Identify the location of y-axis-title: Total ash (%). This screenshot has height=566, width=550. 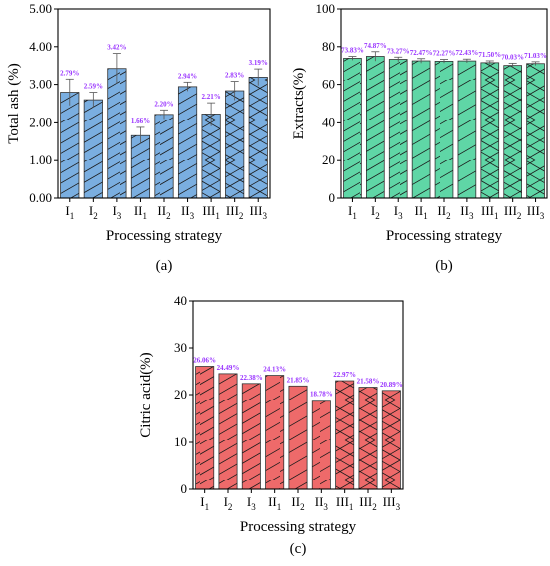
(14, 103).